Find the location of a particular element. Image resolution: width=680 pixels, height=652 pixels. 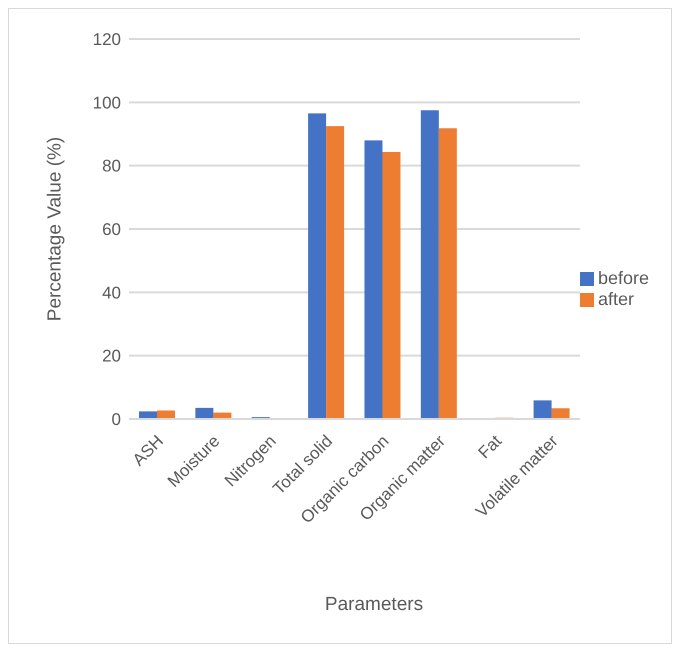

x-axis-title: Parameters is located at coordinates (374, 605).